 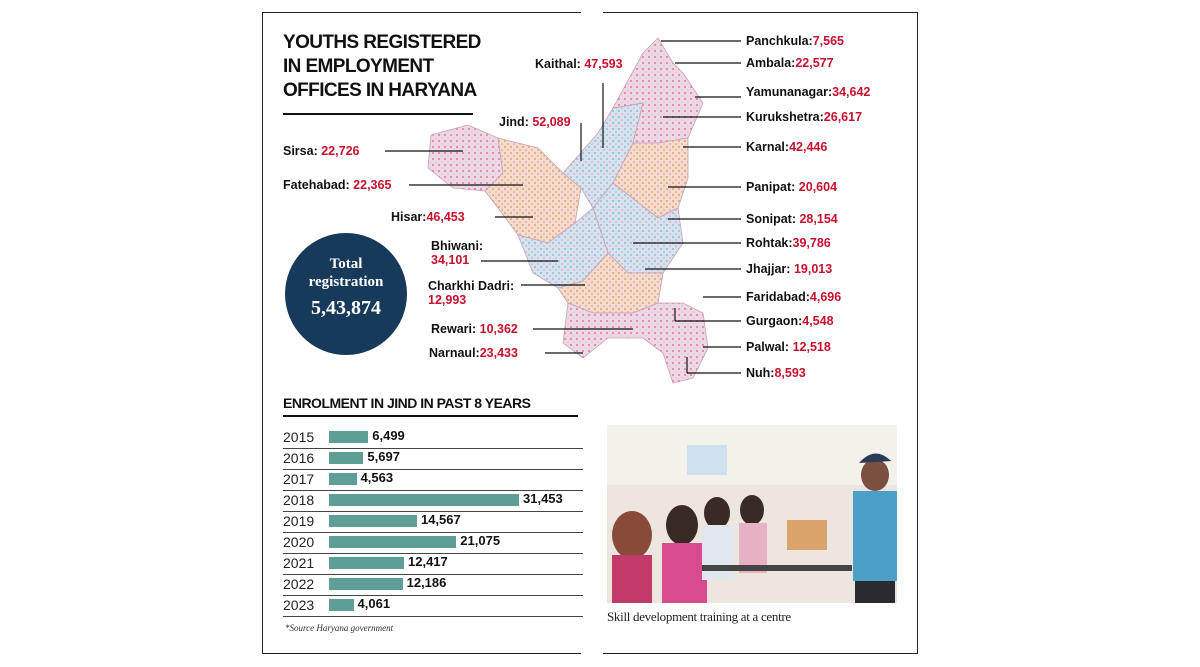 What do you see at coordinates (790, 63) in the screenshot?
I see `label-ambala: Ambala:22,577` at bounding box center [790, 63].